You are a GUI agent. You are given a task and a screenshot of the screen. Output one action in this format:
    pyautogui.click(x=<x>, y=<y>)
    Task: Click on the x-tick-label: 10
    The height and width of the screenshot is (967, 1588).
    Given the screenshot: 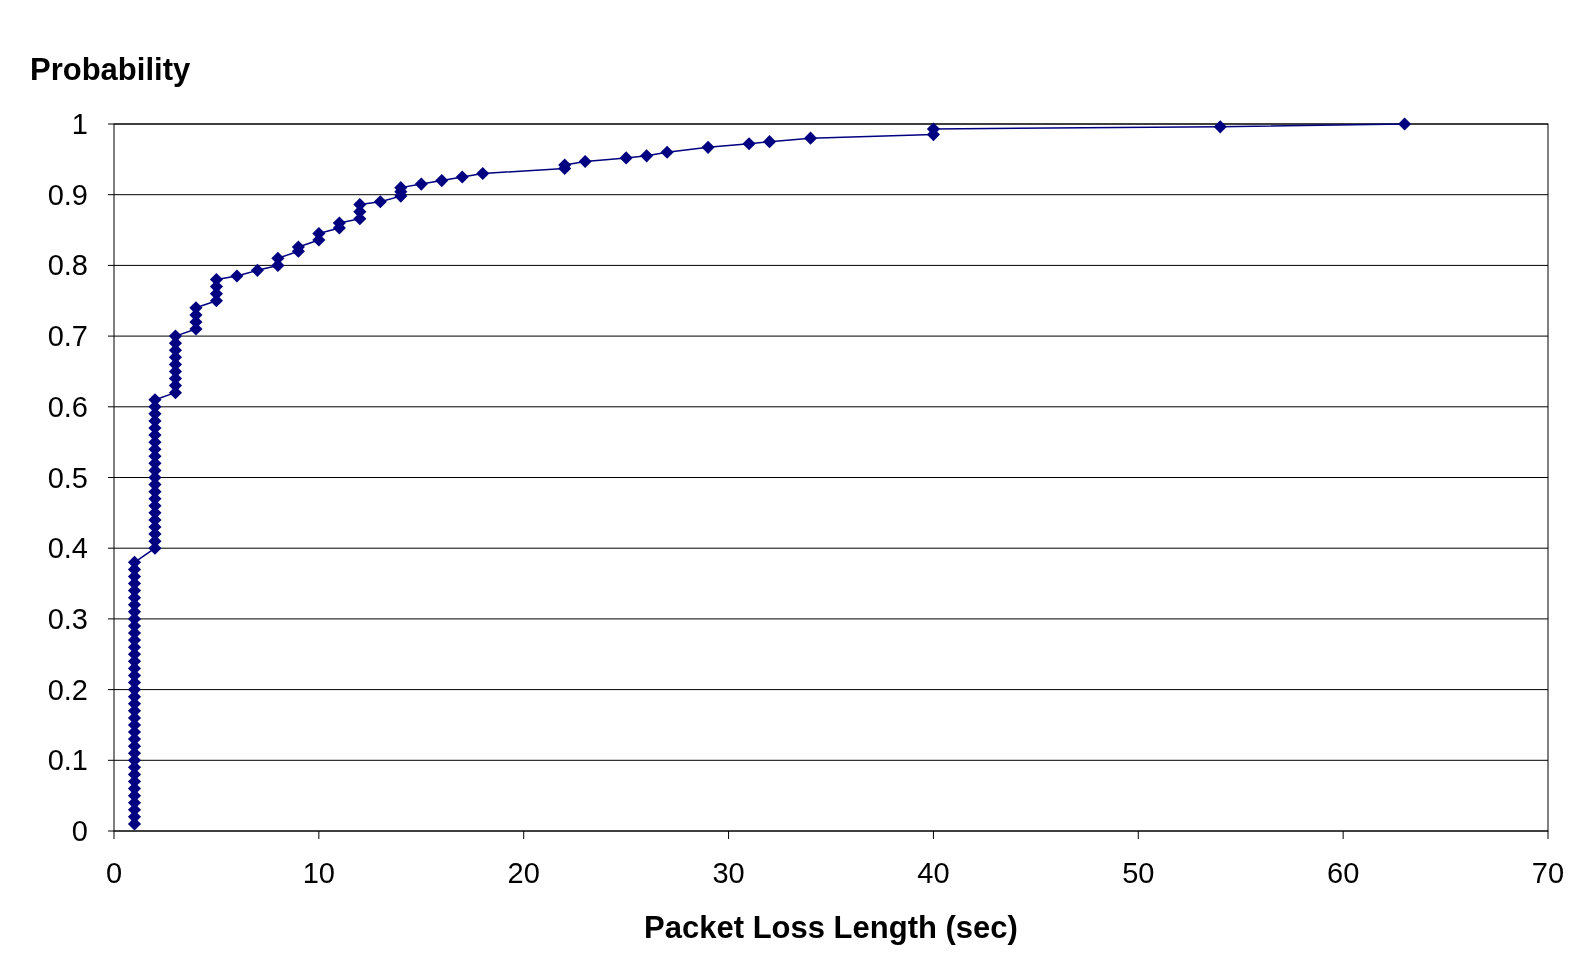 What is the action you would take?
    pyautogui.click(x=318, y=873)
    